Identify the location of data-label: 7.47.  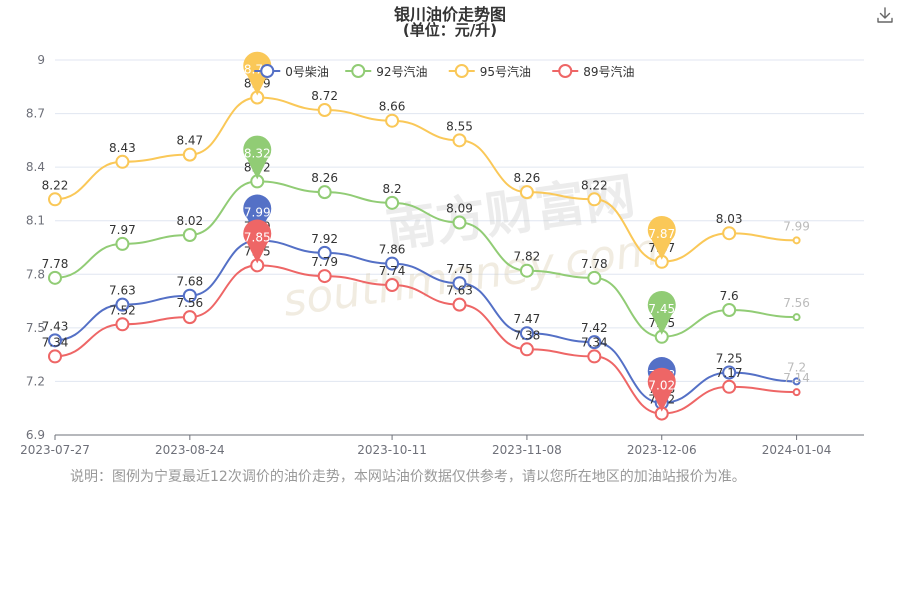
(527, 319).